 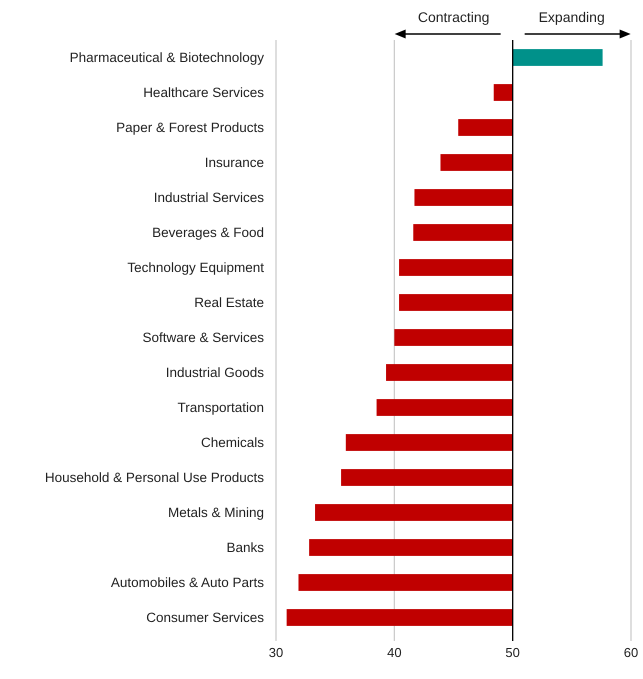 I want to click on y-tick-label: Industrial Services, so click(x=209, y=198).